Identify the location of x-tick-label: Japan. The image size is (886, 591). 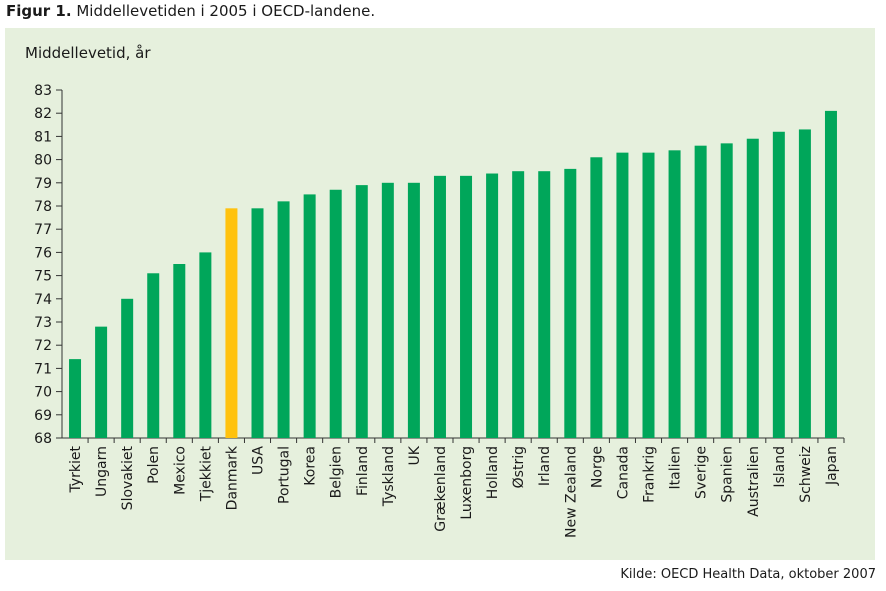
(832, 466).